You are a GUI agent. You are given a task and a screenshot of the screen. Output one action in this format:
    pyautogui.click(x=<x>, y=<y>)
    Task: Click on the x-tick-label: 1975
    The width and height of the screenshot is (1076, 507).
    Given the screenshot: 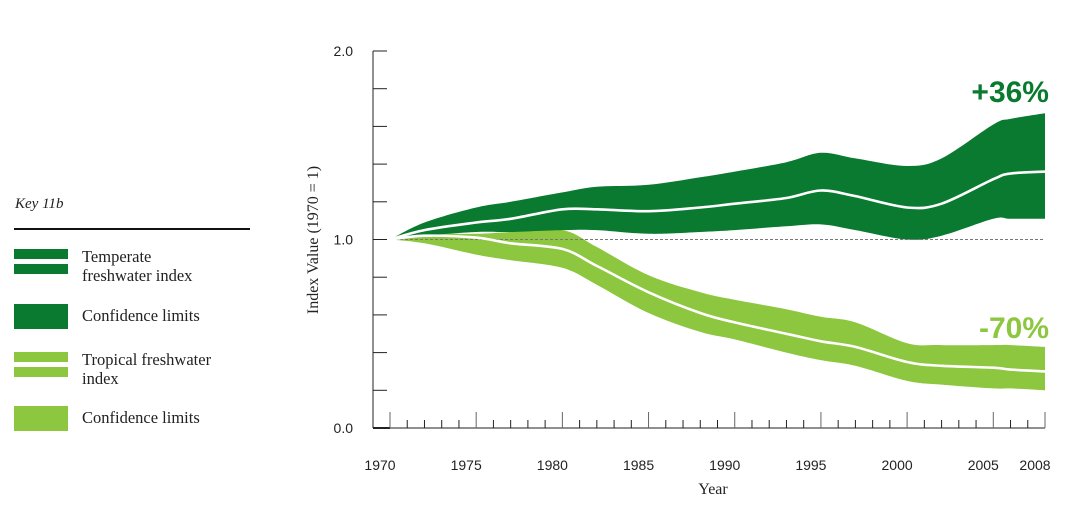 What is the action you would take?
    pyautogui.click(x=466, y=465)
    